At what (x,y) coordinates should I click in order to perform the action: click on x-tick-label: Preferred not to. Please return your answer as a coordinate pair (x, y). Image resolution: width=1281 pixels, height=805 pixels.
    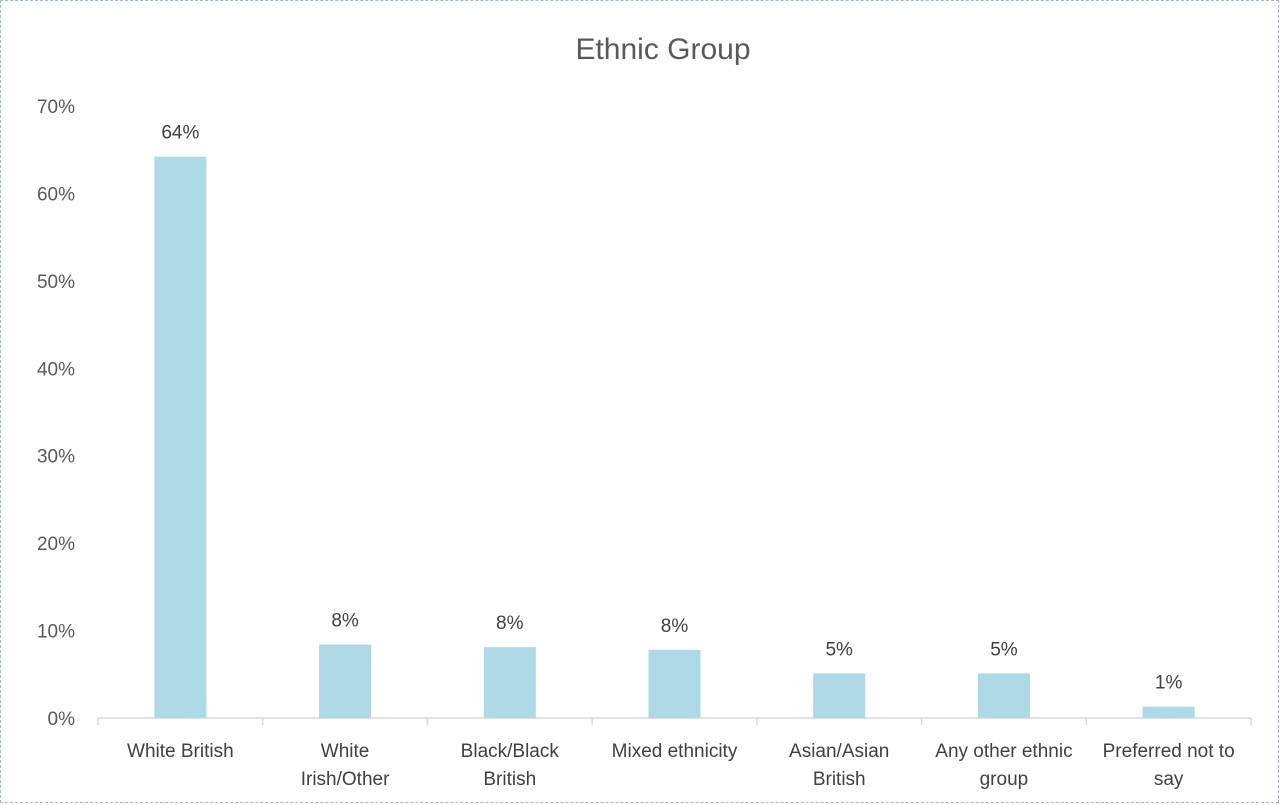
    Looking at the image, I should click on (1169, 751).